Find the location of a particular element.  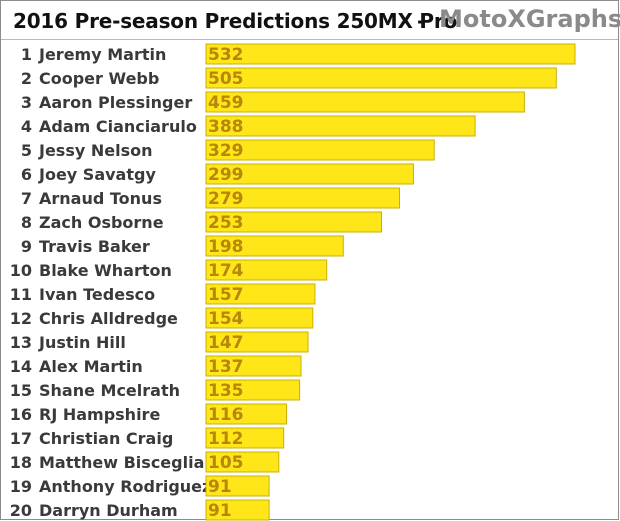

rank-label: 2 is located at coordinates (26, 78).